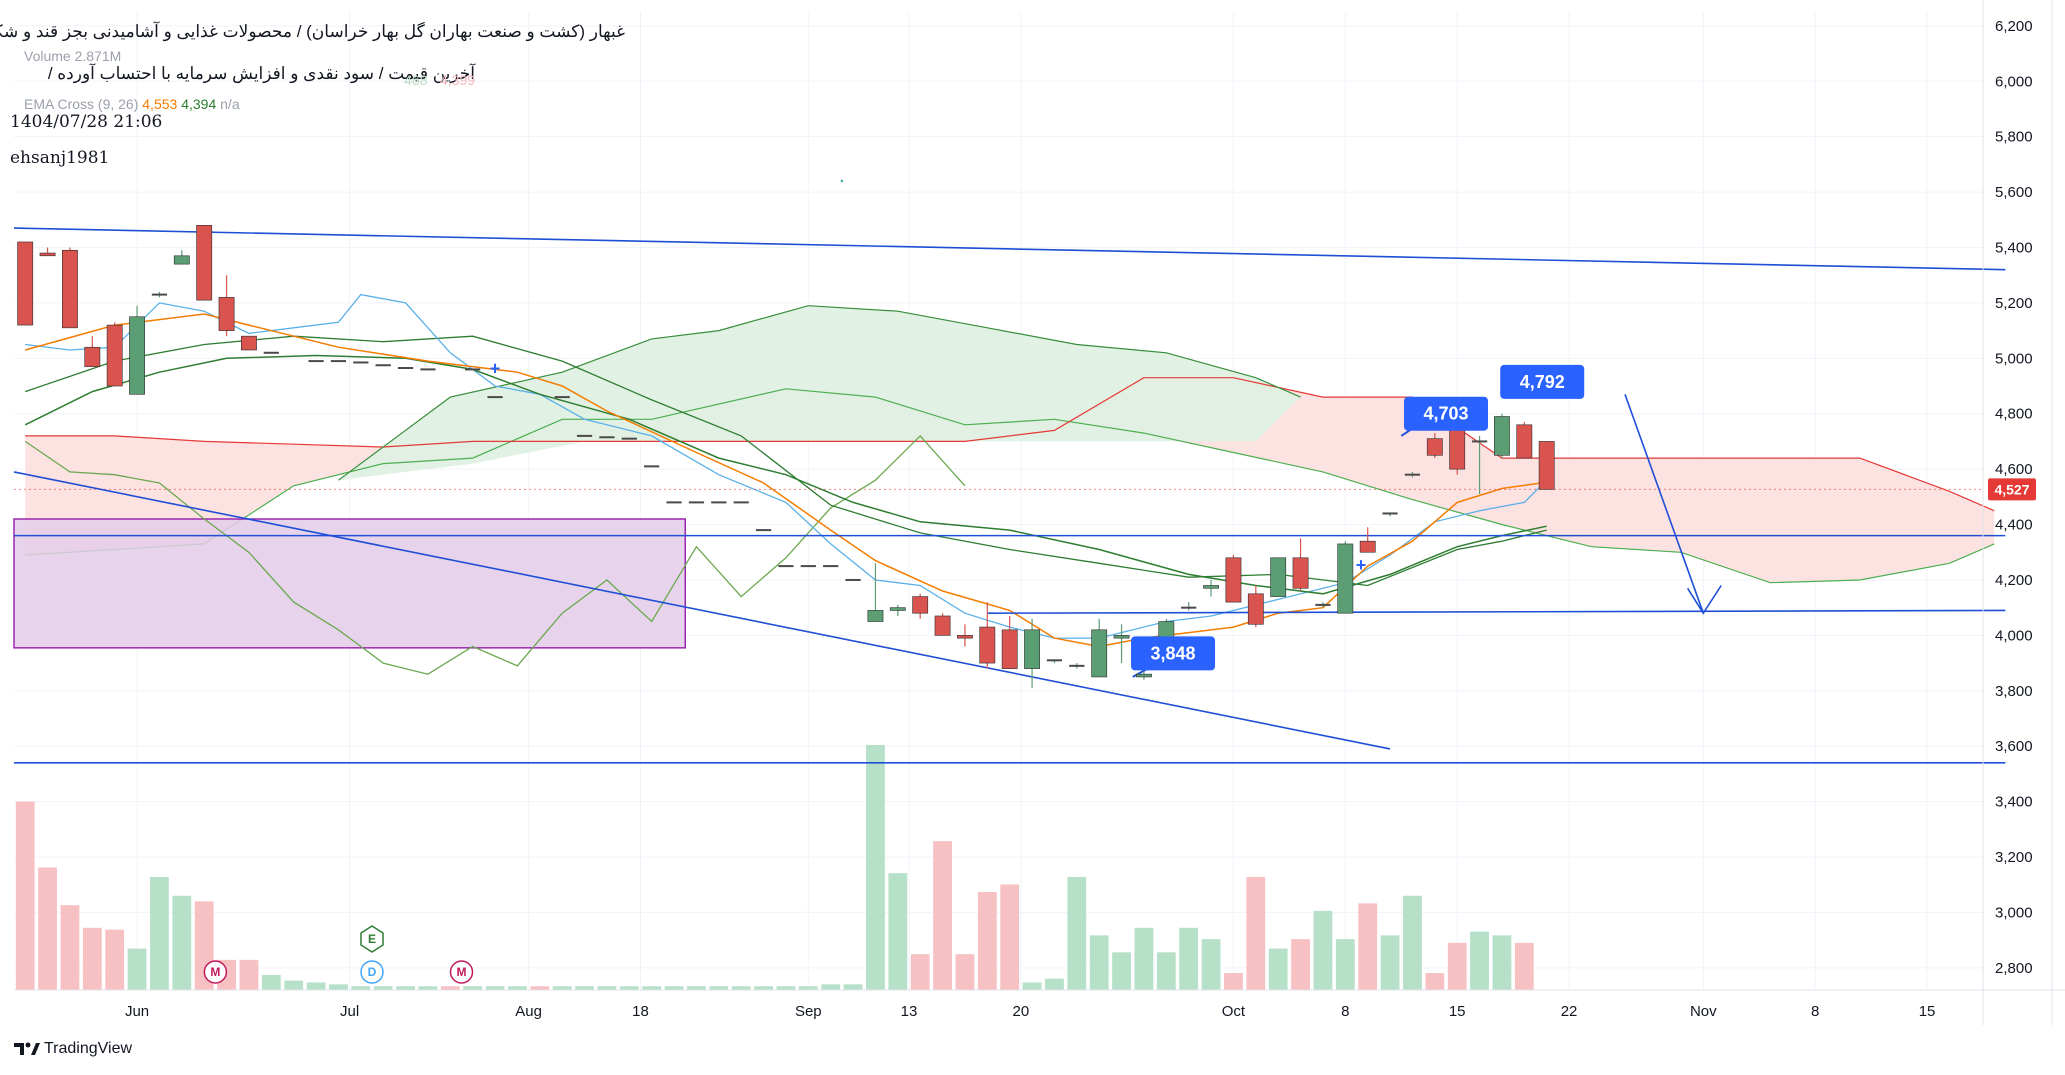 The height and width of the screenshot is (1075, 2065). I want to click on event-marker-d: D, so click(372, 972).